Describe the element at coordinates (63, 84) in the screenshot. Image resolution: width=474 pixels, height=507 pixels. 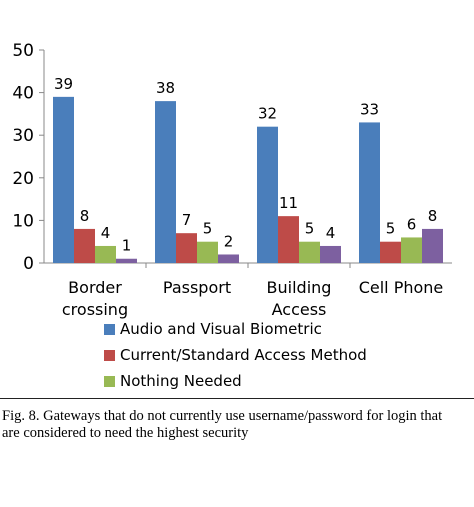
I see `data-label: 39` at that location.